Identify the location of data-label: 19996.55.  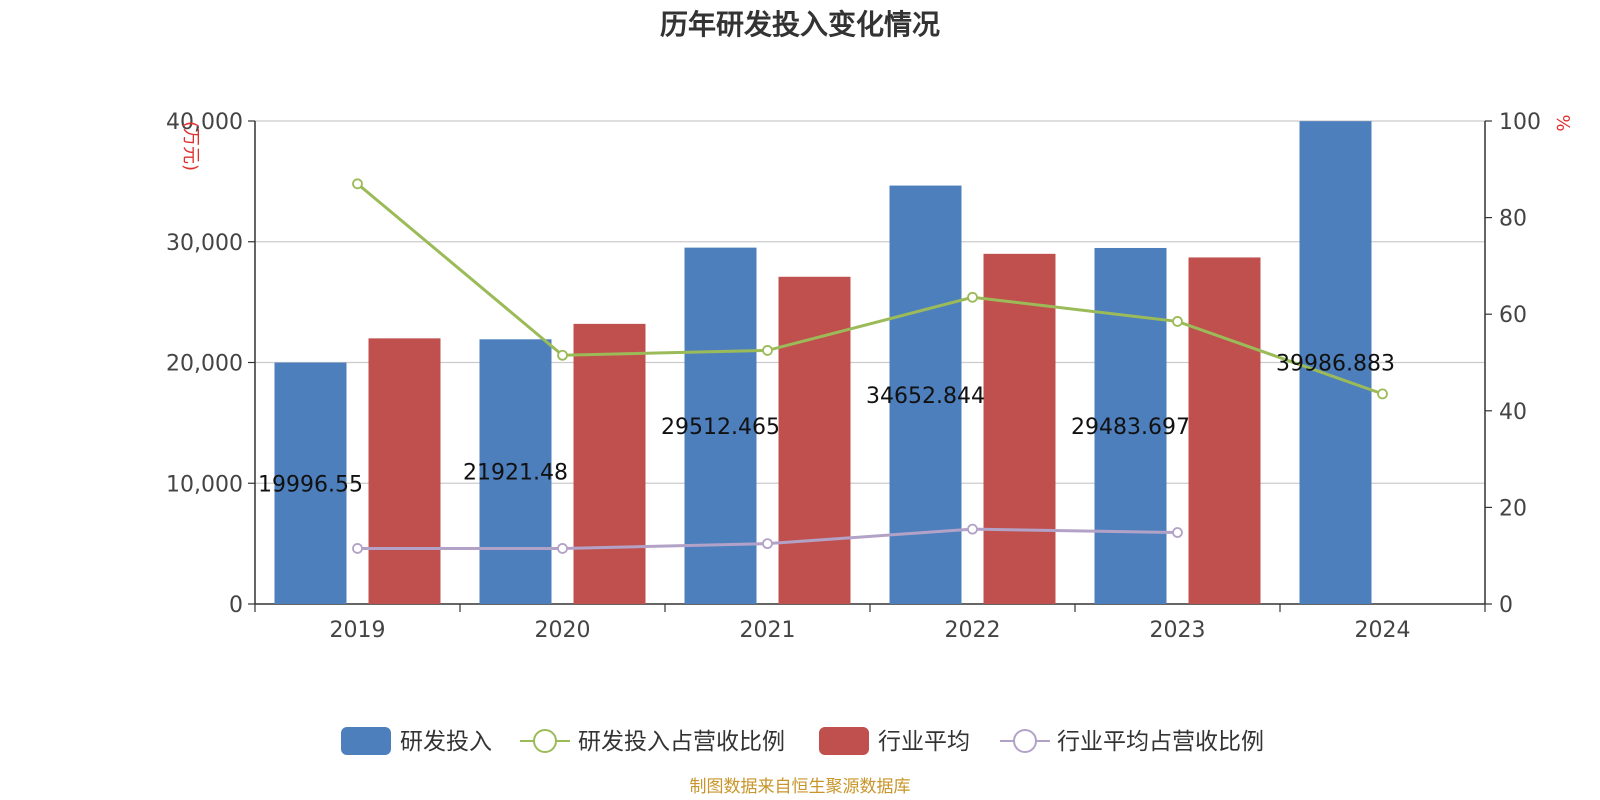
(310, 484).